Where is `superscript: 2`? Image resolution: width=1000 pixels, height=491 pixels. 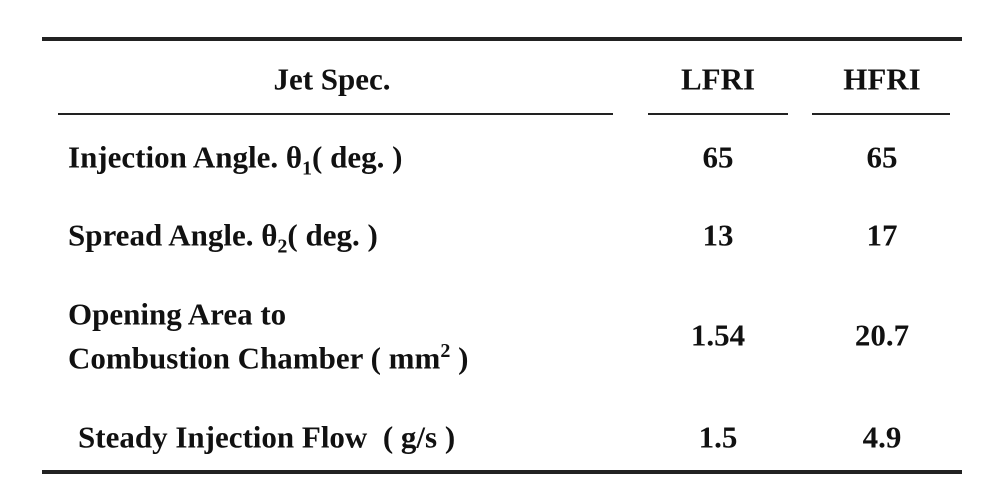
superscript: 2 is located at coordinates (445, 351).